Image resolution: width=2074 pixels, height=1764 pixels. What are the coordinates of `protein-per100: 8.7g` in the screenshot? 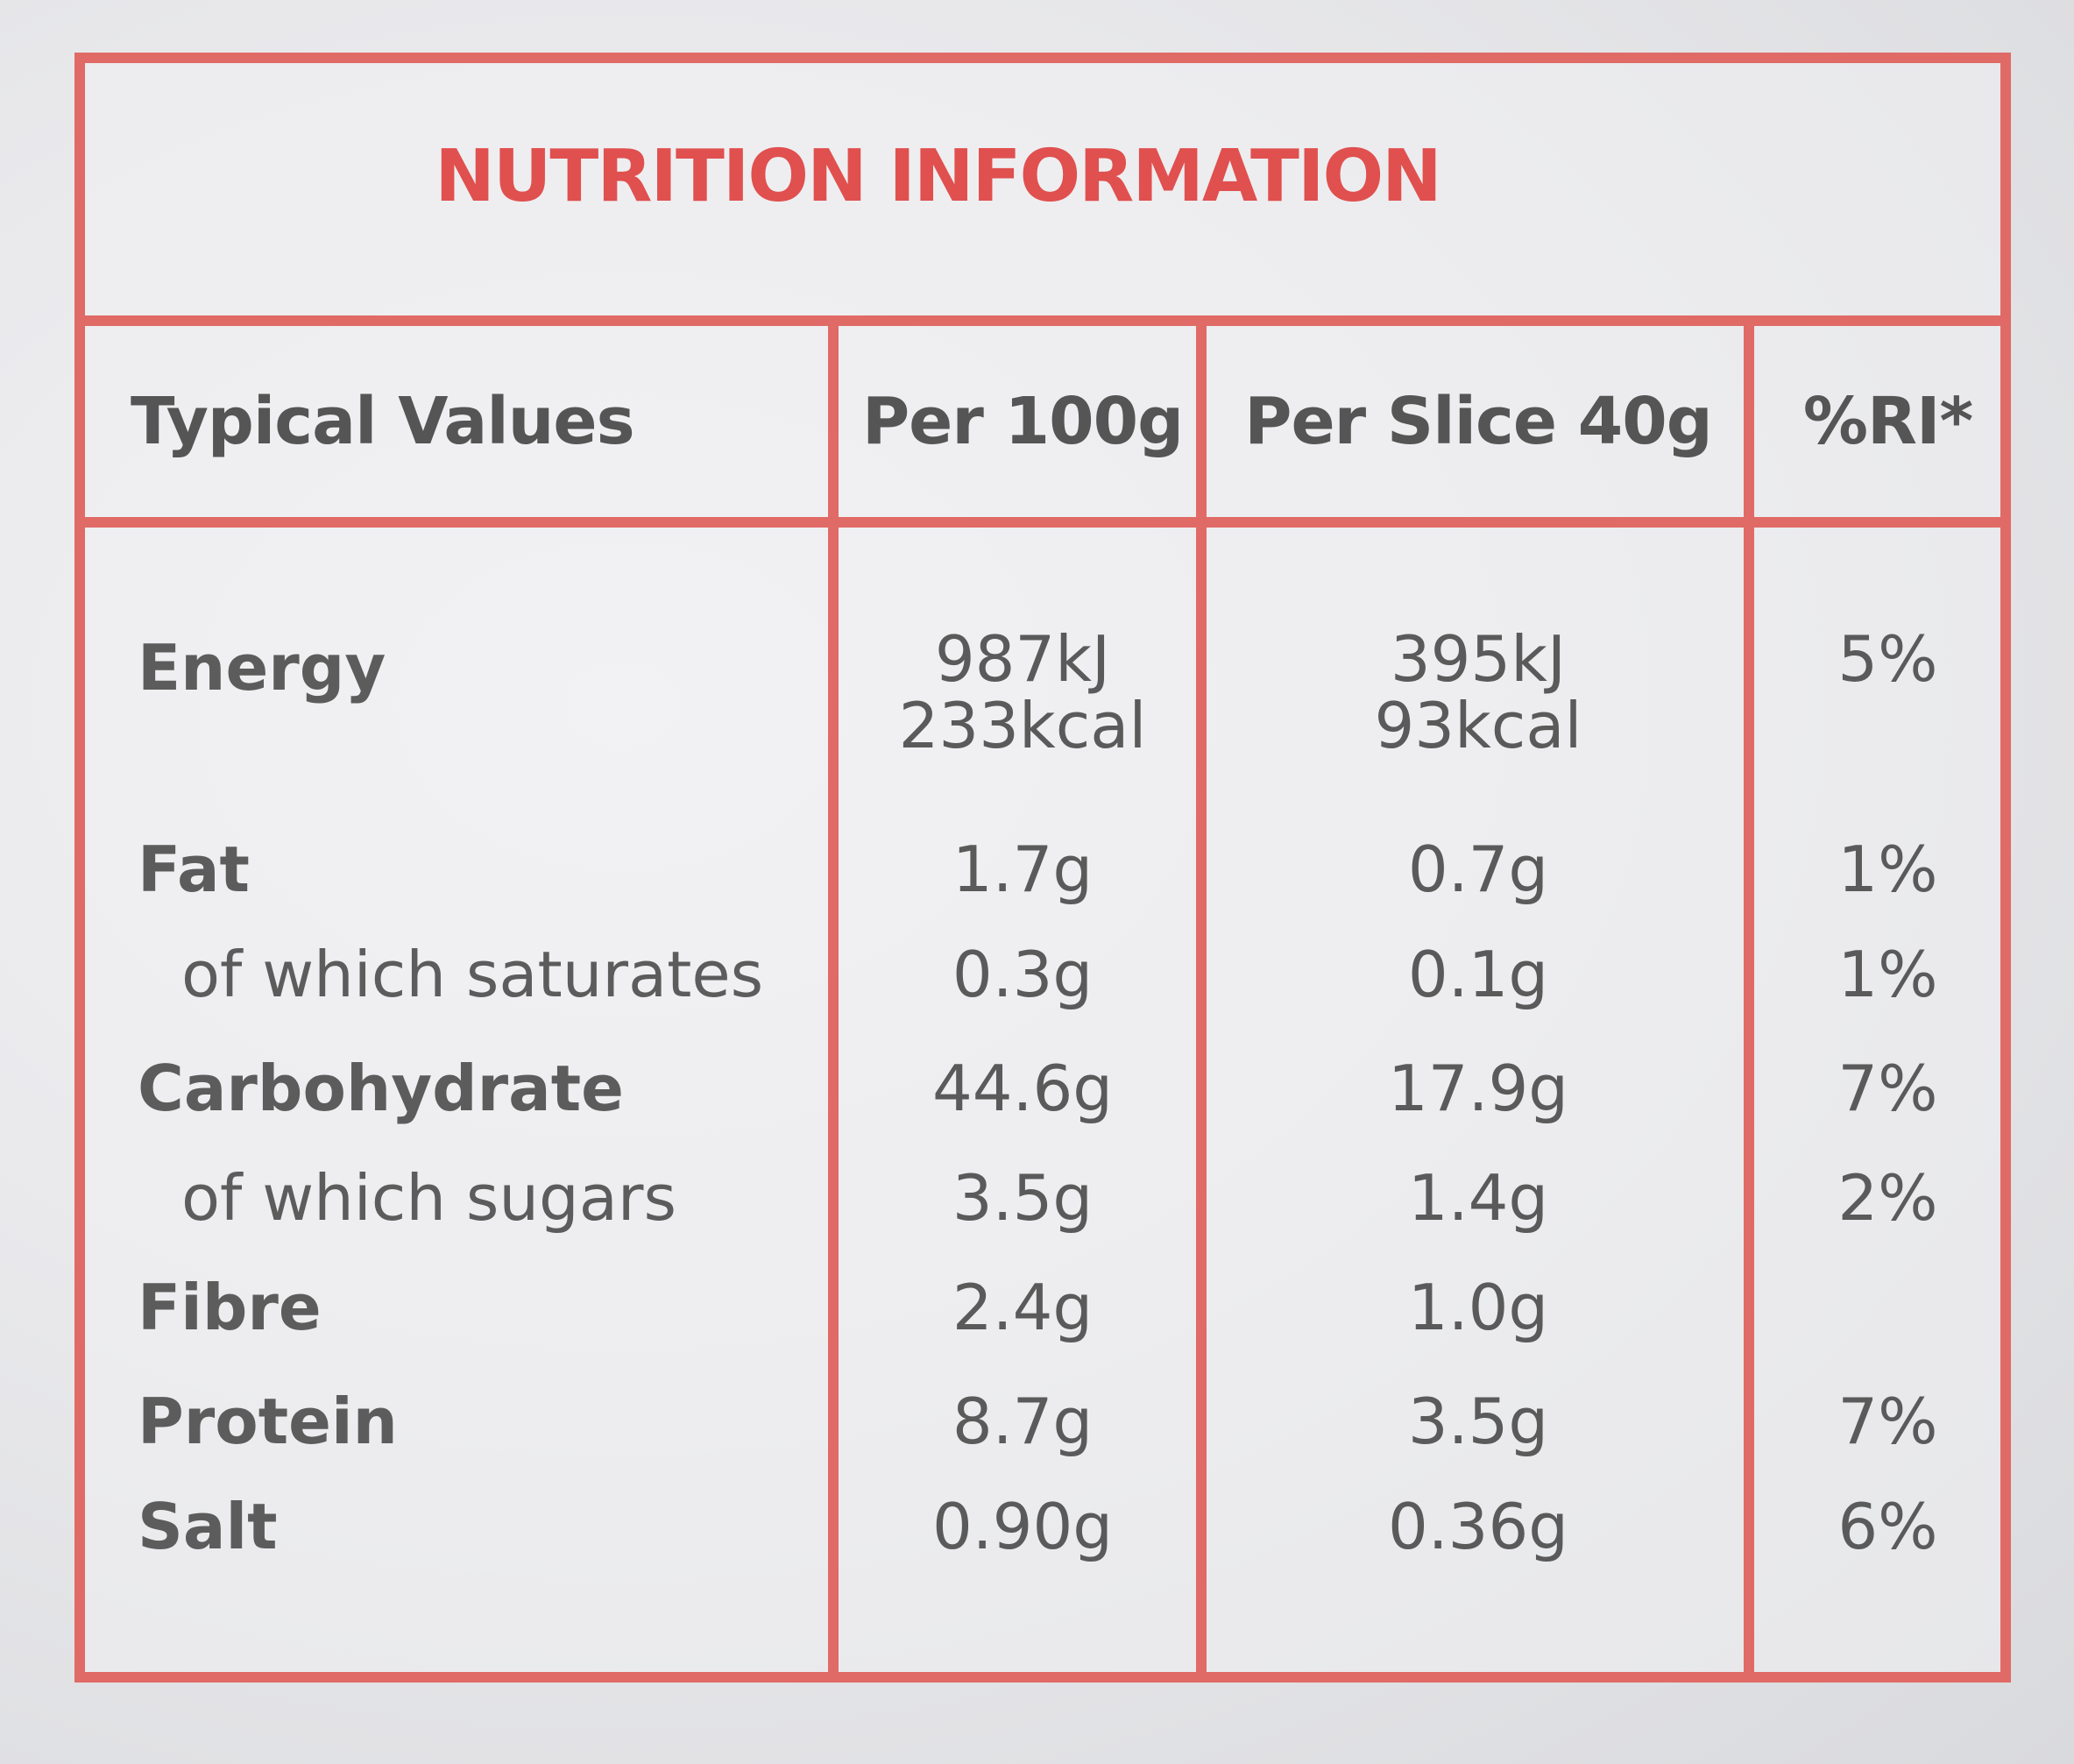 It's located at (1023, 1422).